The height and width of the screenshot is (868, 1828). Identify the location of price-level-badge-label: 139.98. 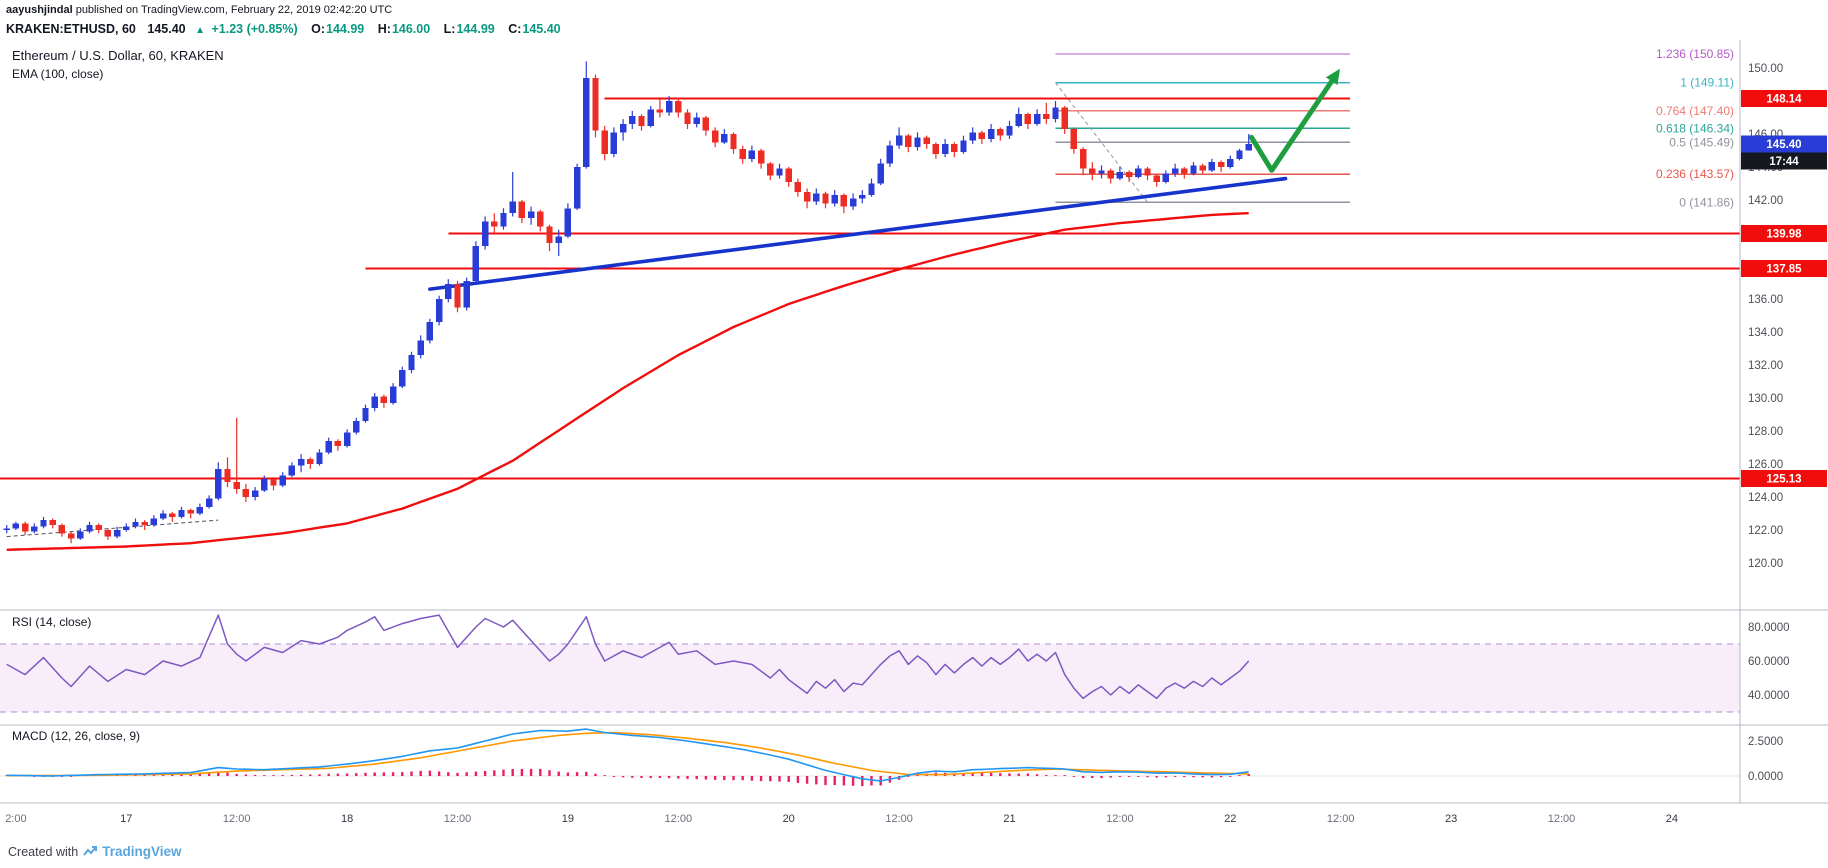
(1784, 234).